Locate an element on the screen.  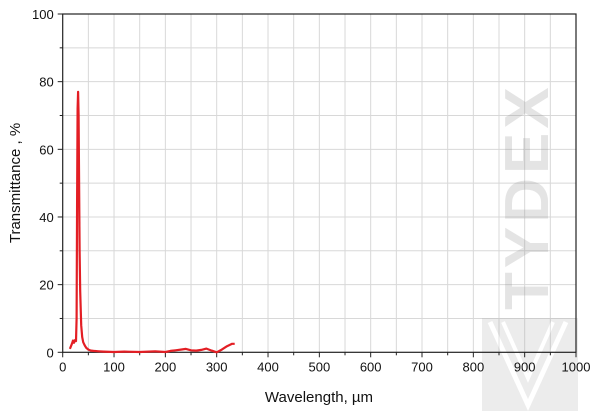
y-tick-label: 20 is located at coordinates (46, 285).